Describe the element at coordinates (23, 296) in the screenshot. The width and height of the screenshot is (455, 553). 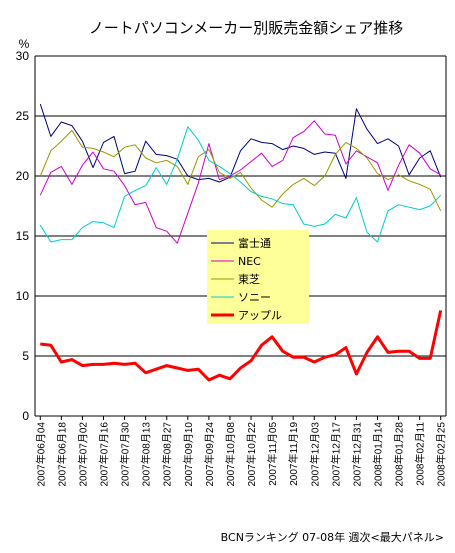
I see `y-tick-label: 10` at that location.